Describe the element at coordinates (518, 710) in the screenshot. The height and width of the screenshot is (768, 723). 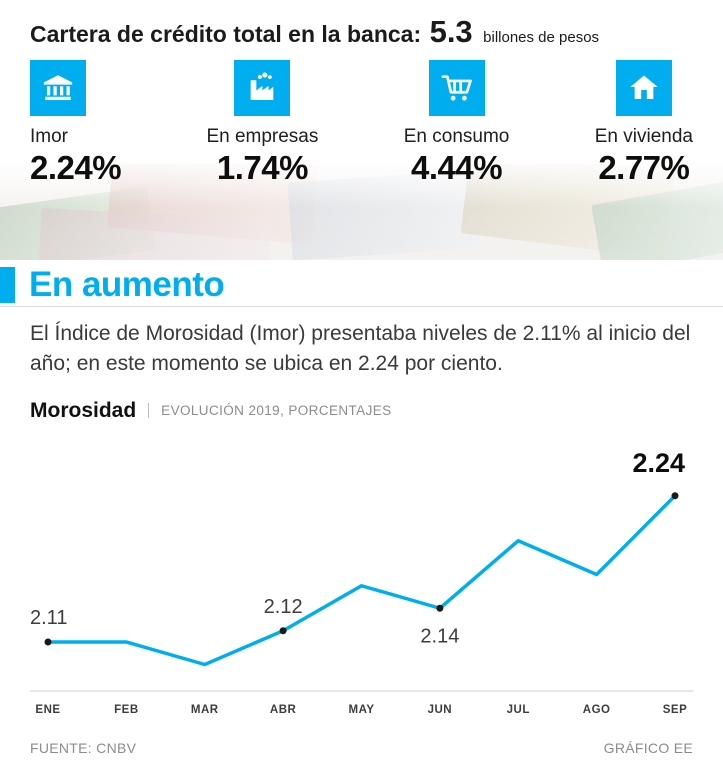
I see `month-tick-label: JUL` at that location.